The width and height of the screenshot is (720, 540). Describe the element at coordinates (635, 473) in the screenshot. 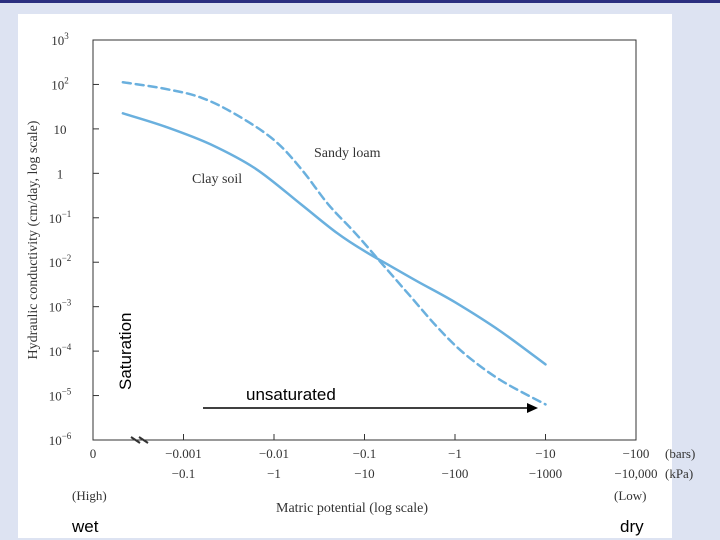

I see `x-tick-label-kpa: −10,000` at that location.